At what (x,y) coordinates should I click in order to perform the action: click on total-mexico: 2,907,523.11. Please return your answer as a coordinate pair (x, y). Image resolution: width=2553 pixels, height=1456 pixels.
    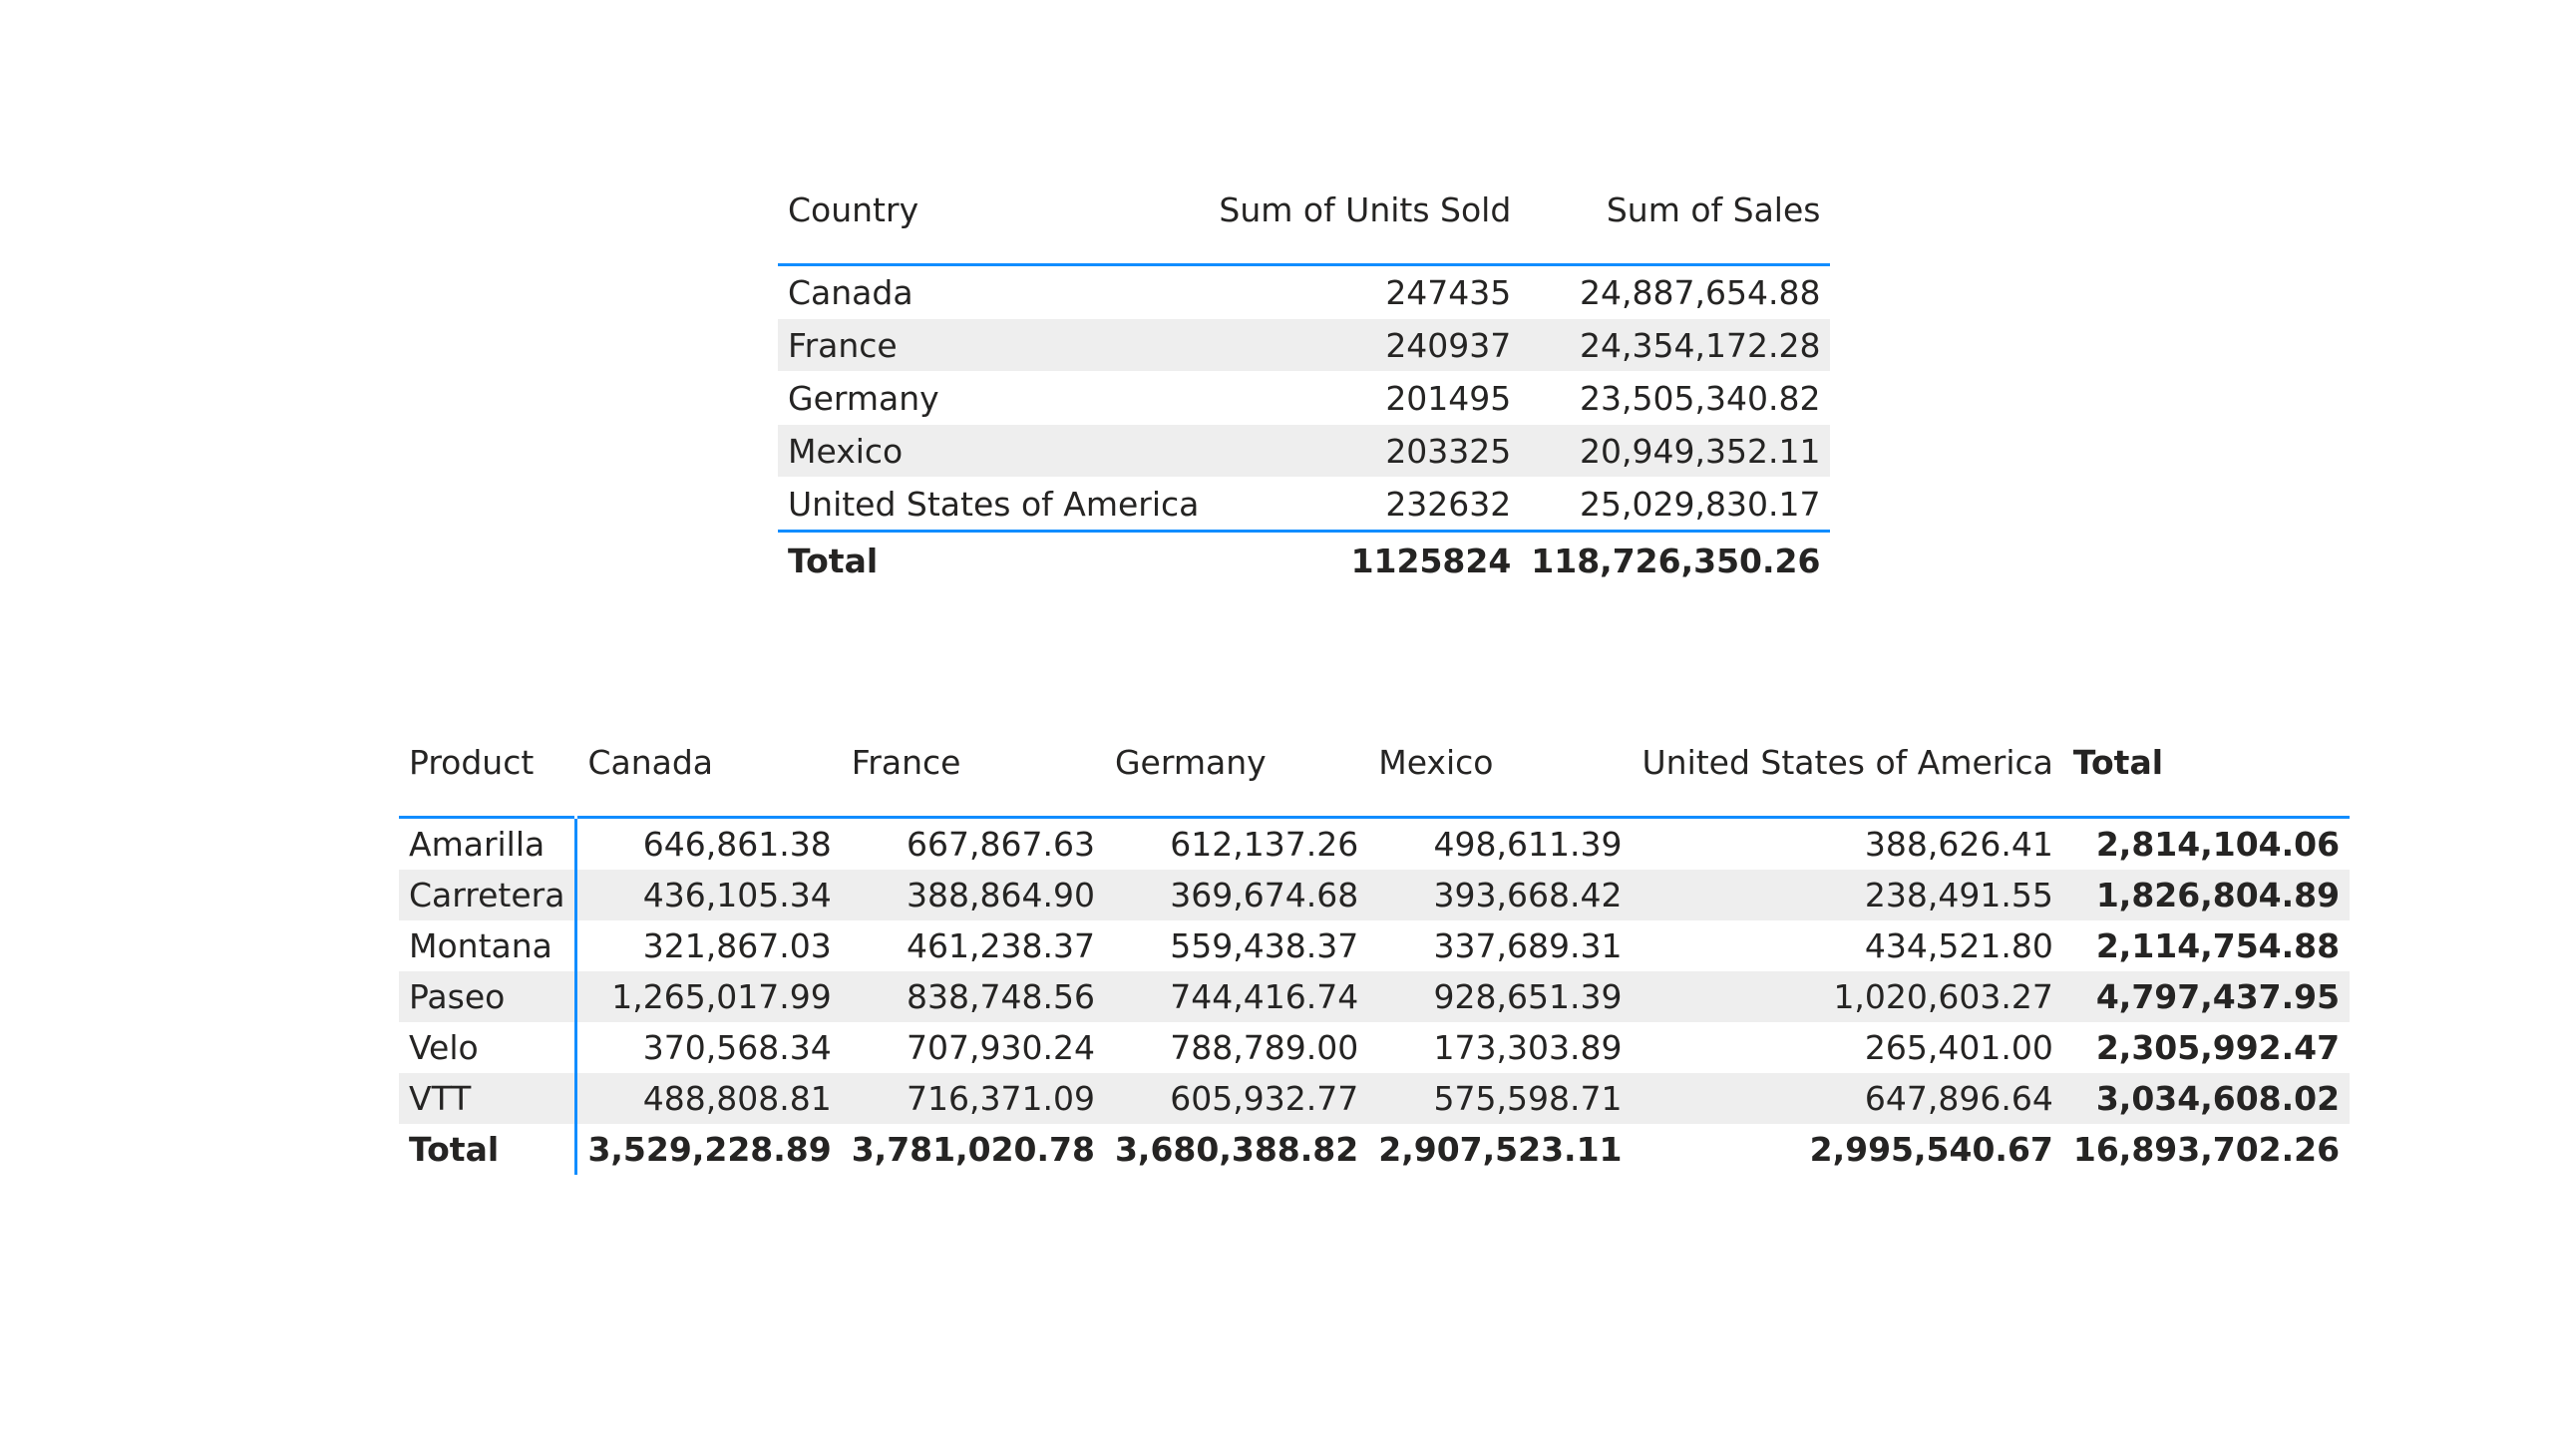
    Looking at the image, I should click on (1500, 1149).